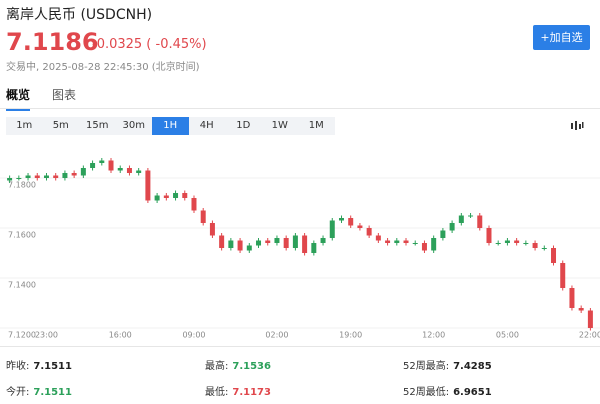  Describe the element at coordinates (64, 95) in the screenshot. I see `tab: 图表` at that location.